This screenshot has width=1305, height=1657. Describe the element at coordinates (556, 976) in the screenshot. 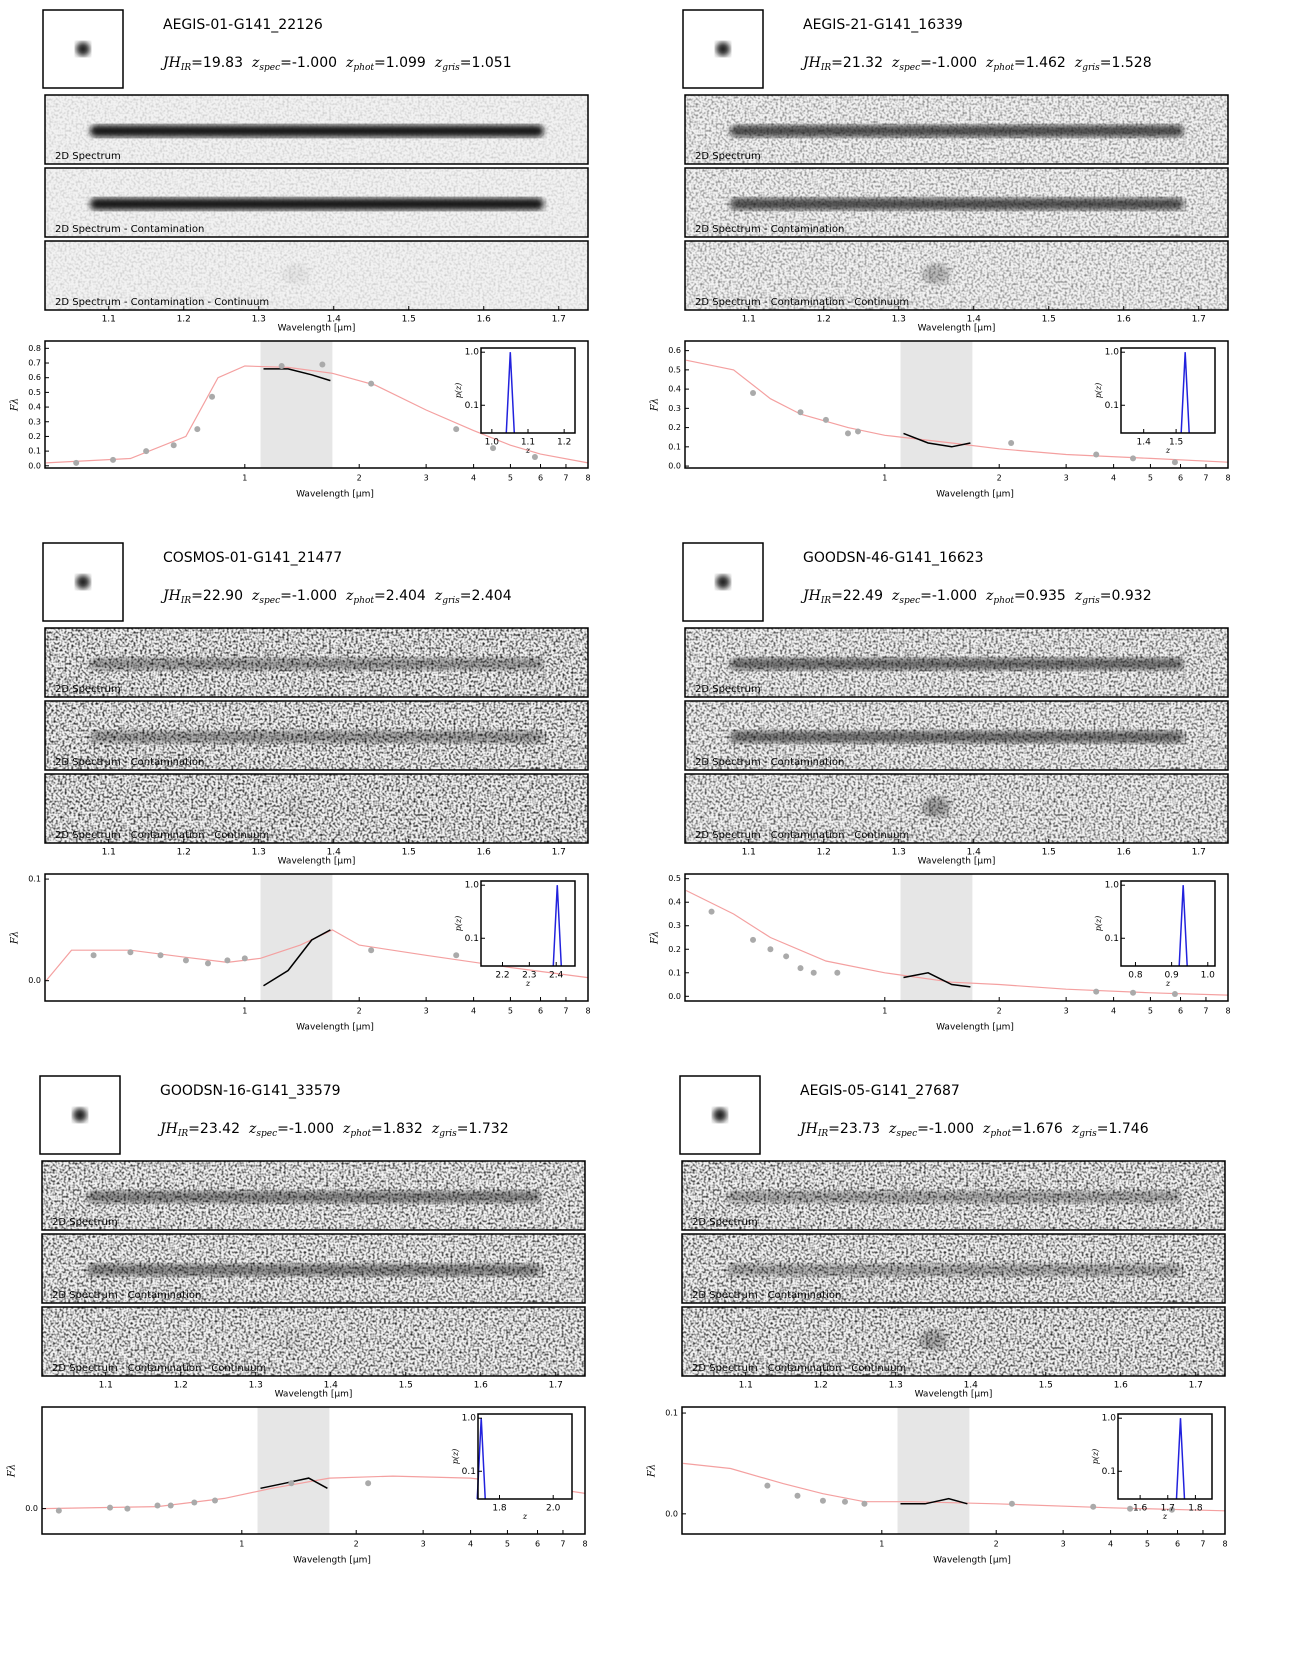

I see `inset-x-tick-label: 2.4` at that location.